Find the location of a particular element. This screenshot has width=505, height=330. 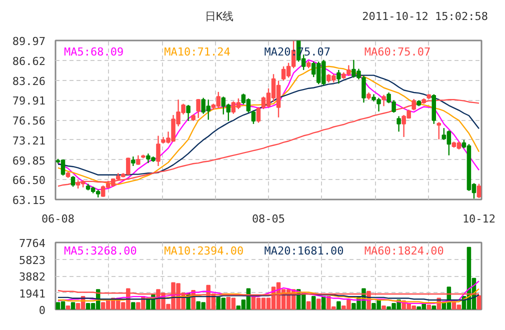

y-tick-label: 5823 is located at coordinates (32, 260).